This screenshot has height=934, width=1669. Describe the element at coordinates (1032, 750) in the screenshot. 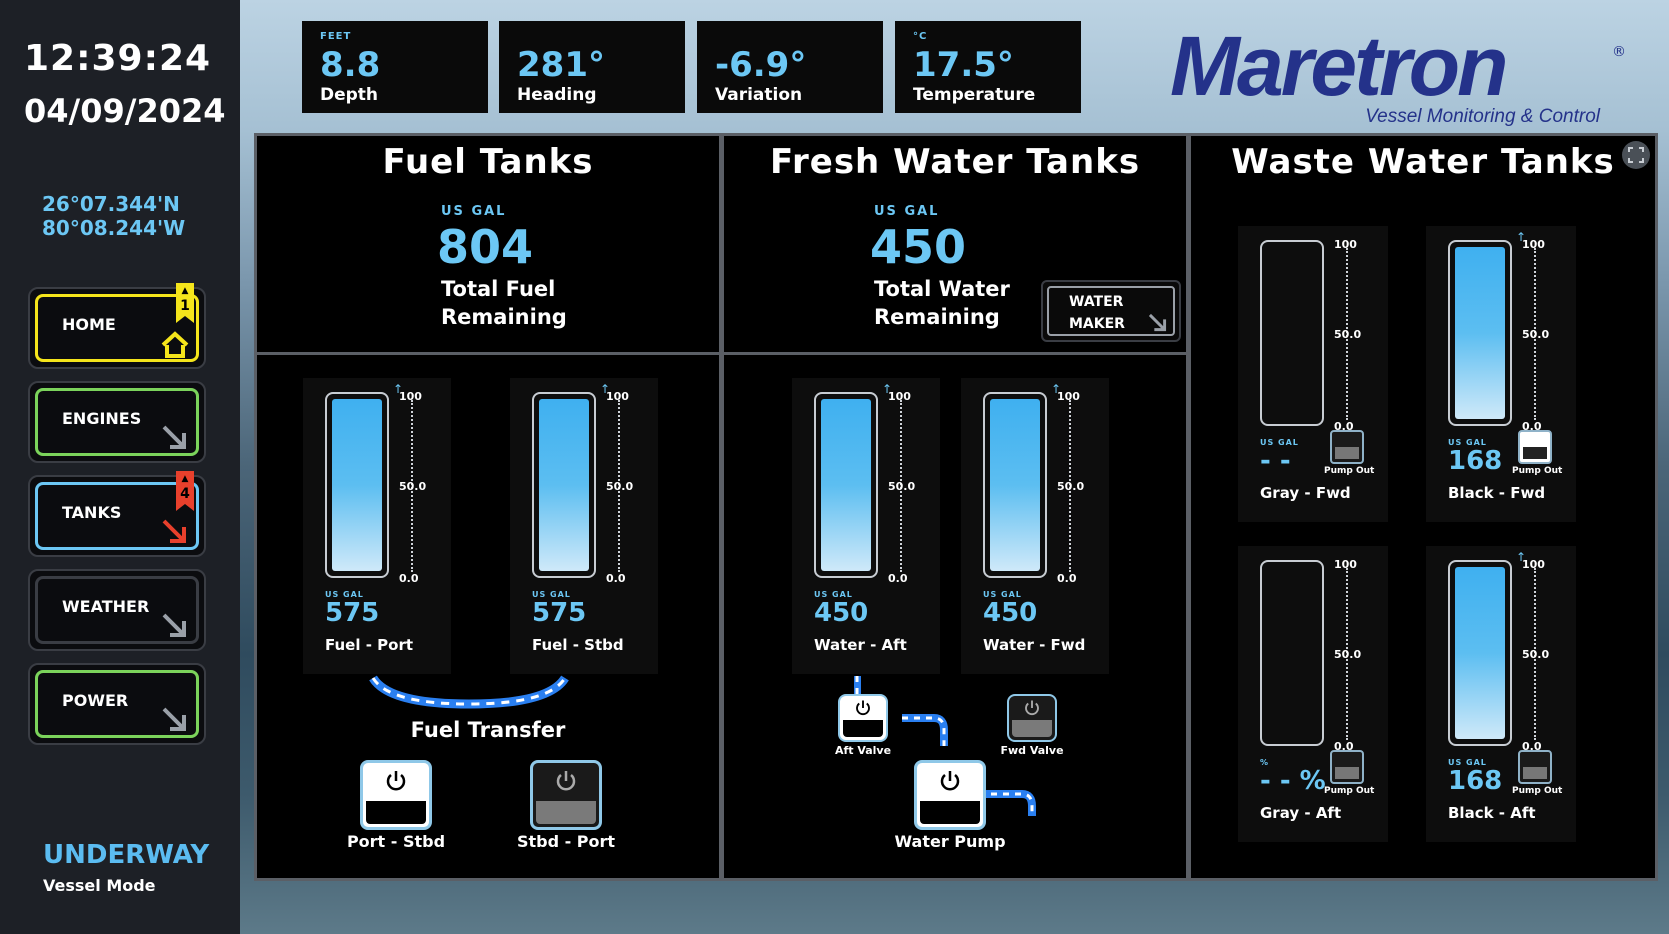

I see `fwd-valve-label: Fwd Valve` at that location.